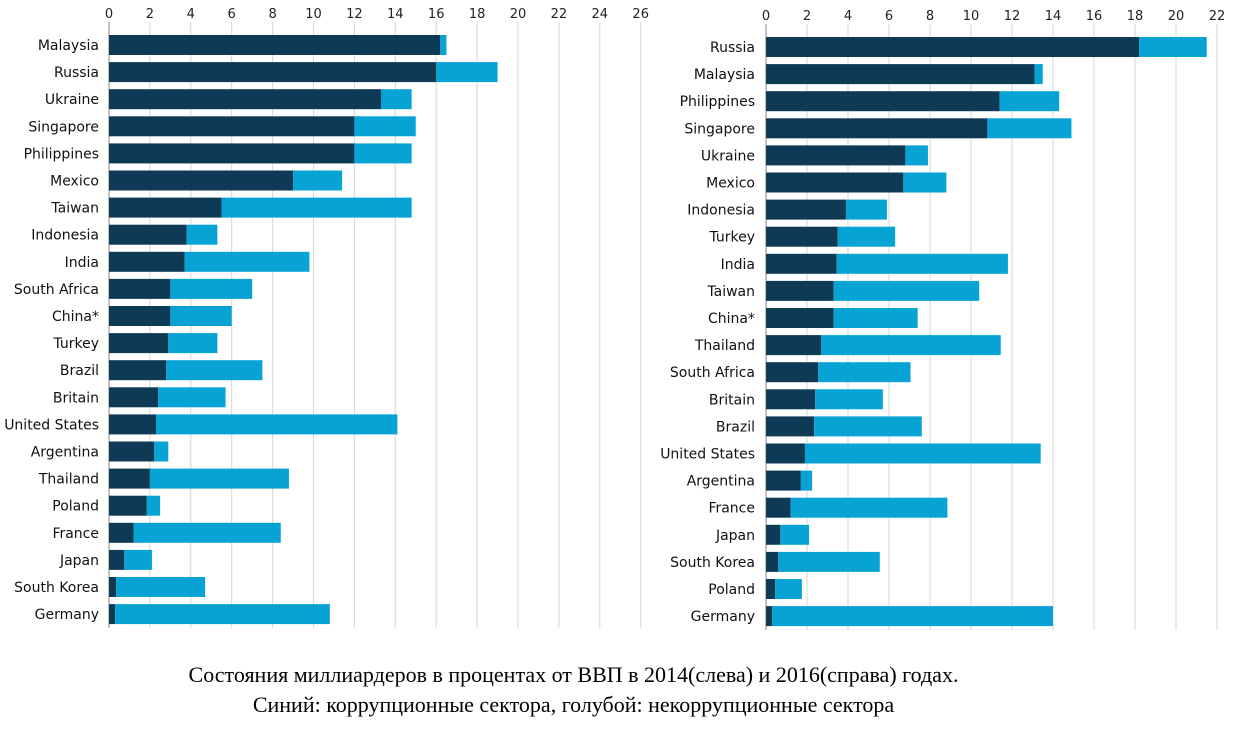 The width and height of the screenshot is (1237, 736). I want to click on category-label: Russia, so click(76, 73).